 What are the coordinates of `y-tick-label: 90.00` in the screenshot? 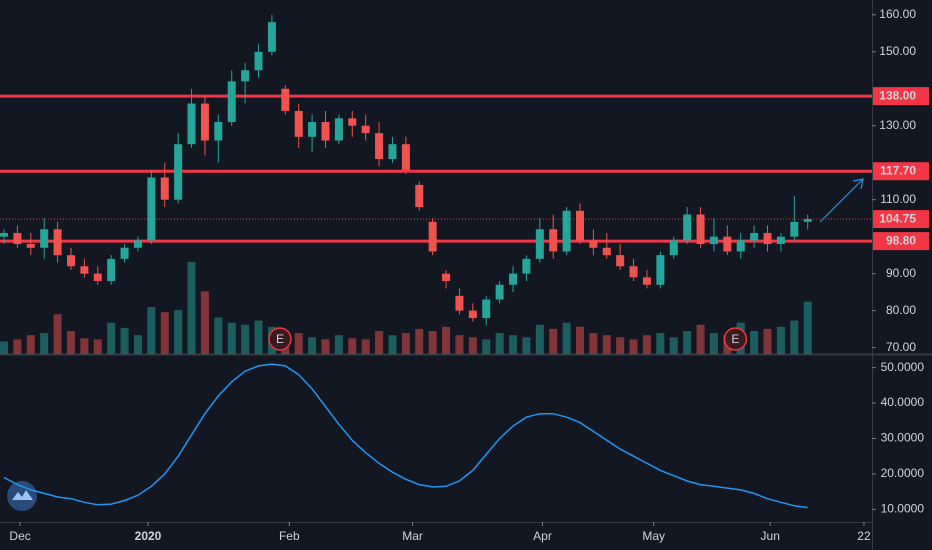 It's located at (901, 273).